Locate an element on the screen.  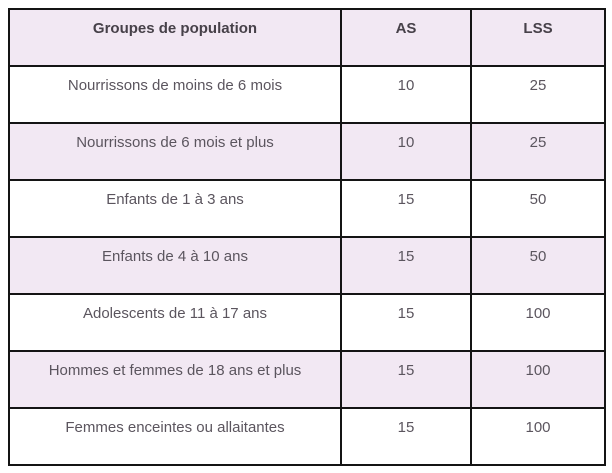
table-row: Femmes enceintes ou allaitantes 15 100 is located at coordinates (307, 436).